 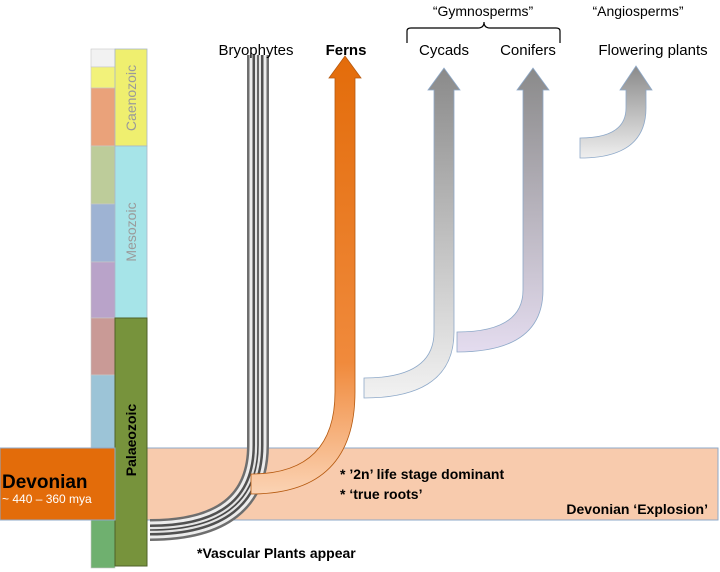 What do you see at coordinates (306, 275) in the screenshot?
I see `ferns-arrow` at bounding box center [306, 275].